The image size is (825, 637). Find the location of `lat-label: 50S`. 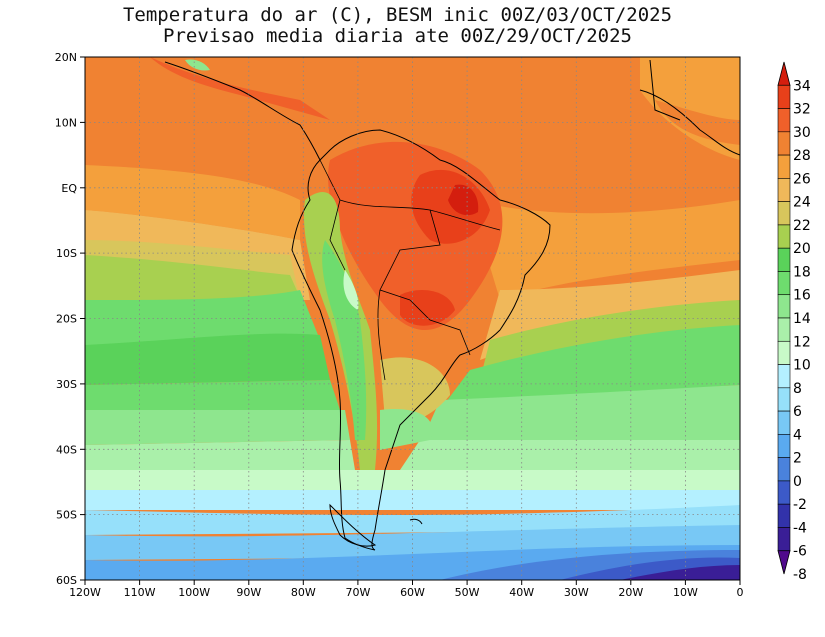

lat-label: 50S is located at coordinates (66, 515).